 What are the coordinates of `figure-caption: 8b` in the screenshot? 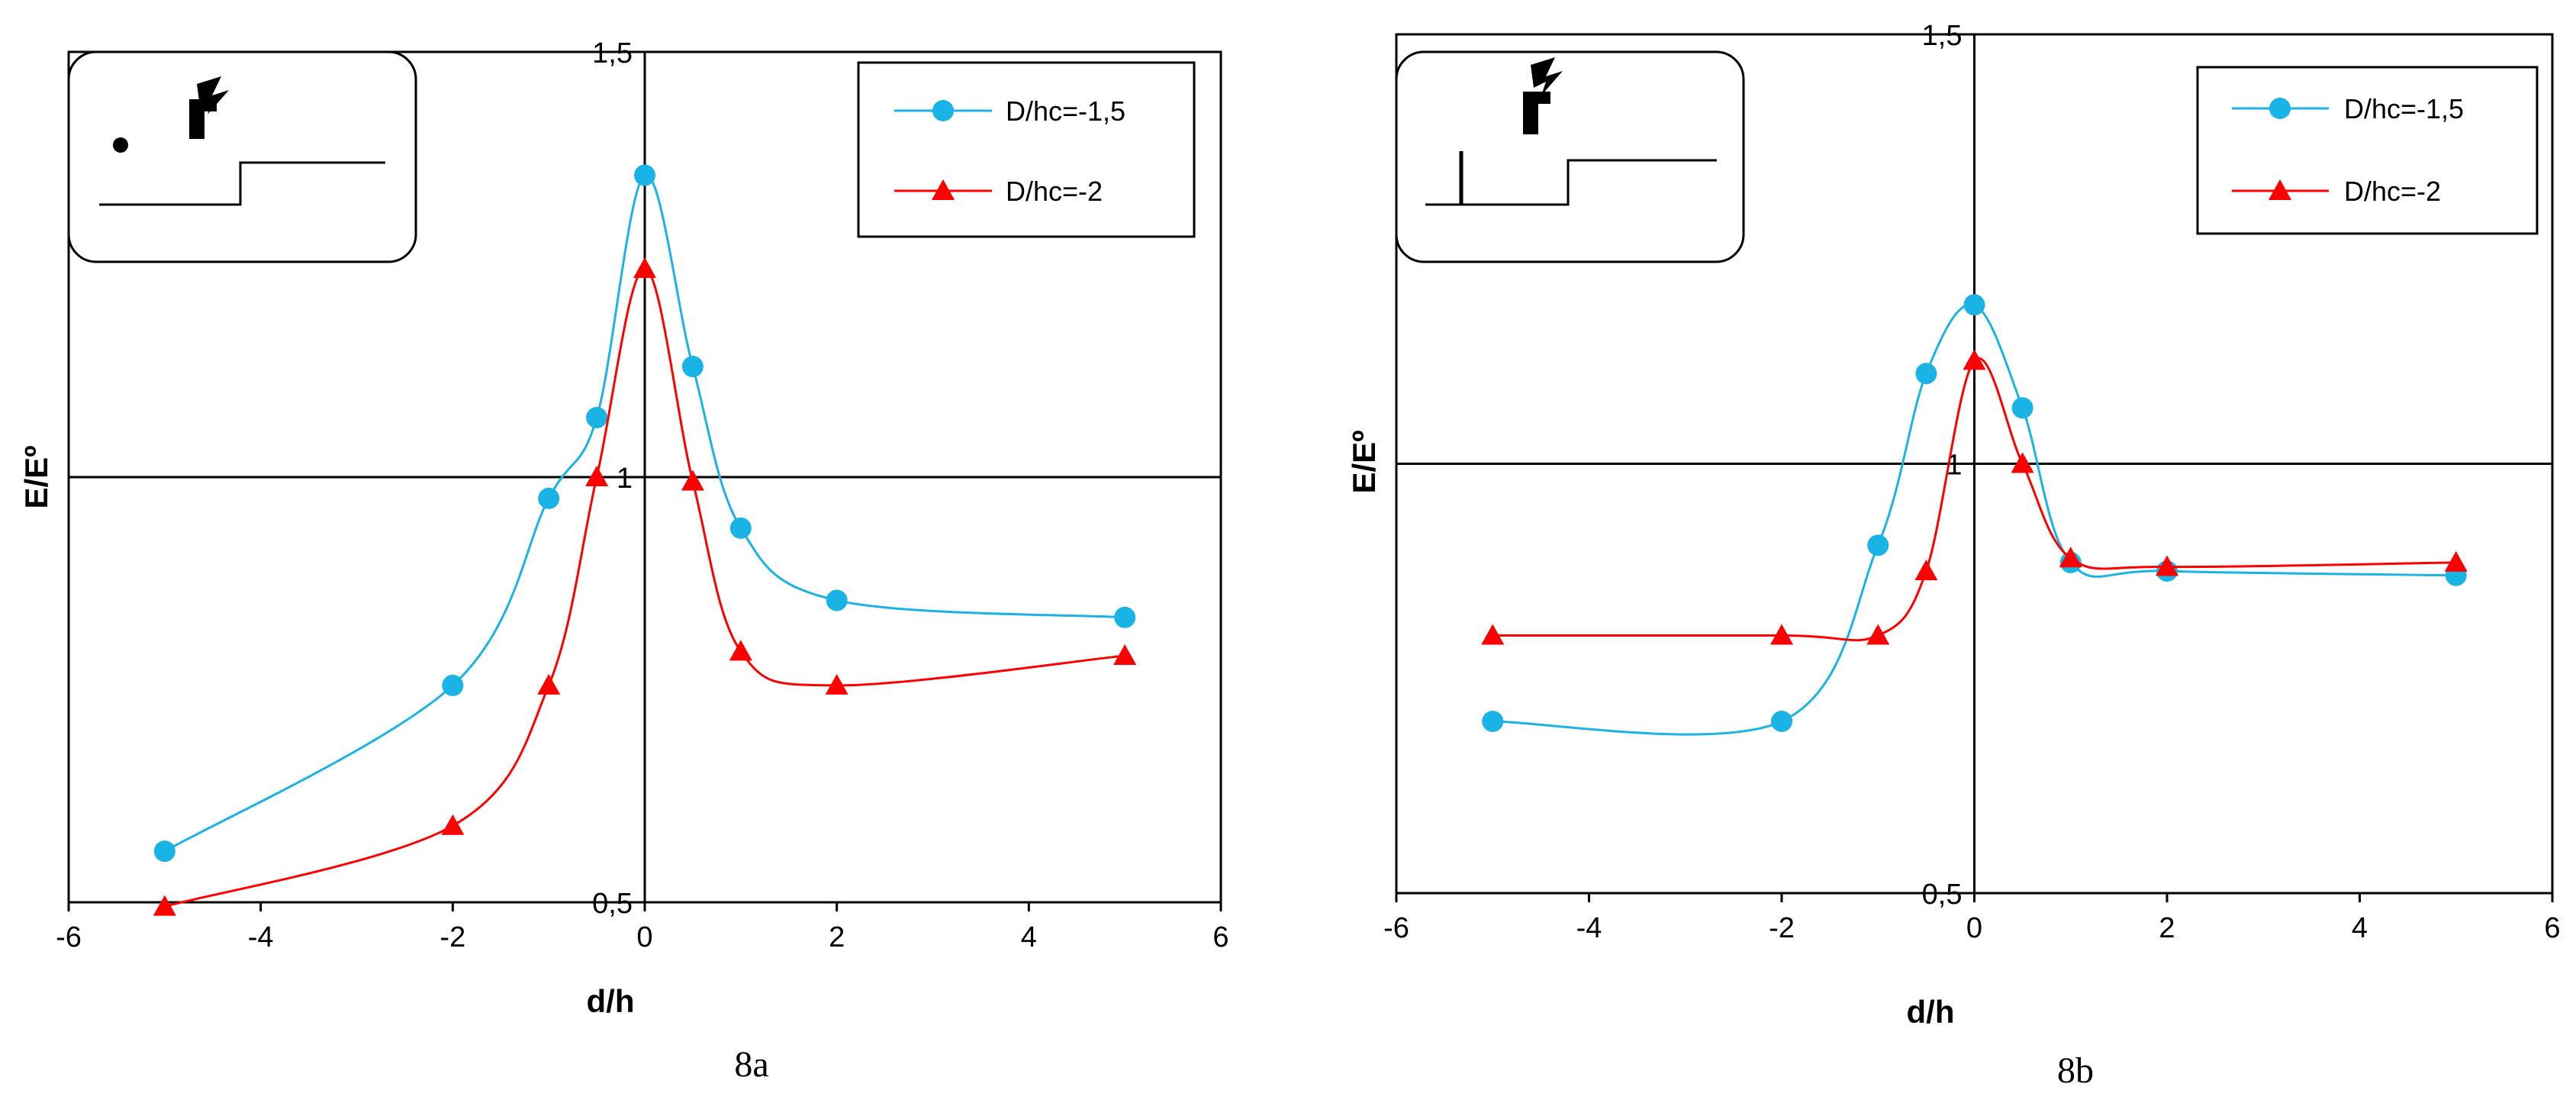 It's located at (2075, 1070).